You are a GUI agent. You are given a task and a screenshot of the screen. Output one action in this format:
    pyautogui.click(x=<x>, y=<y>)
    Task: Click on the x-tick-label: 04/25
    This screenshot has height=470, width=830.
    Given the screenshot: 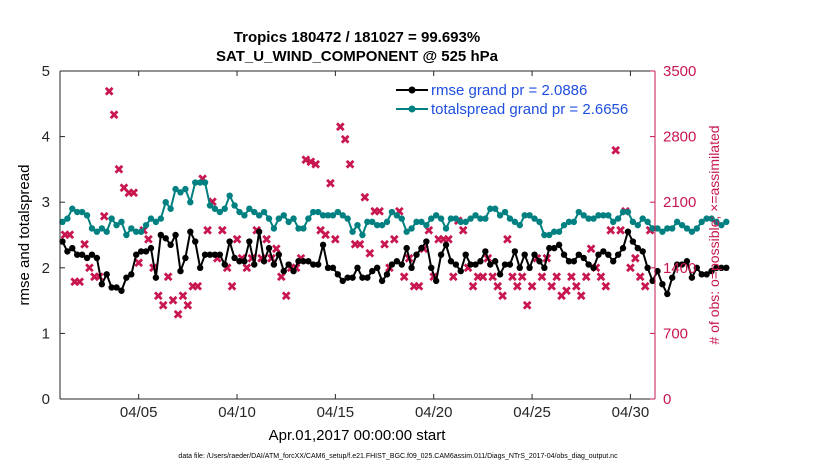 What is the action you would take?
    pyautogui.click(x=532, y=412)
    